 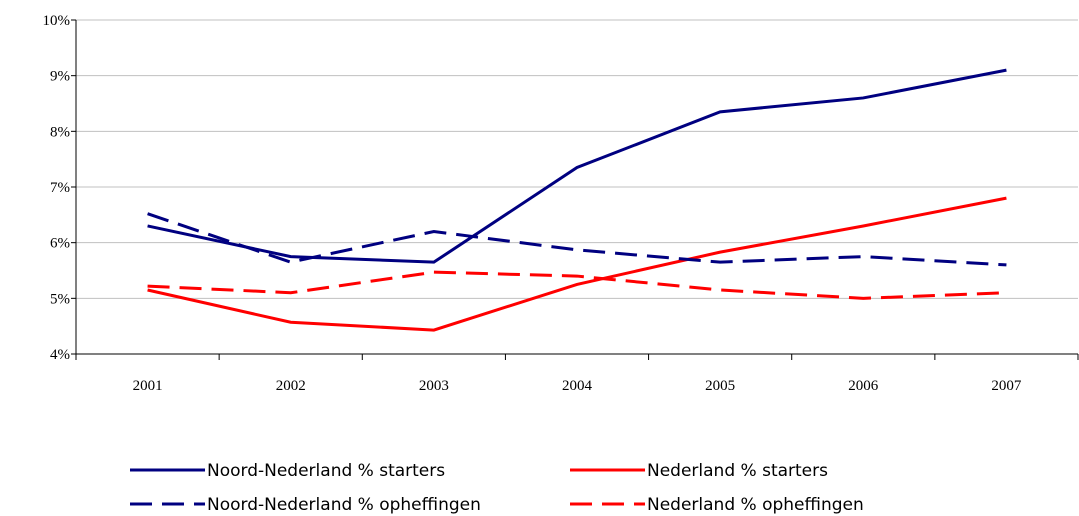 I want to click on y-tick-label: 7%, so click(x=60, y=188).